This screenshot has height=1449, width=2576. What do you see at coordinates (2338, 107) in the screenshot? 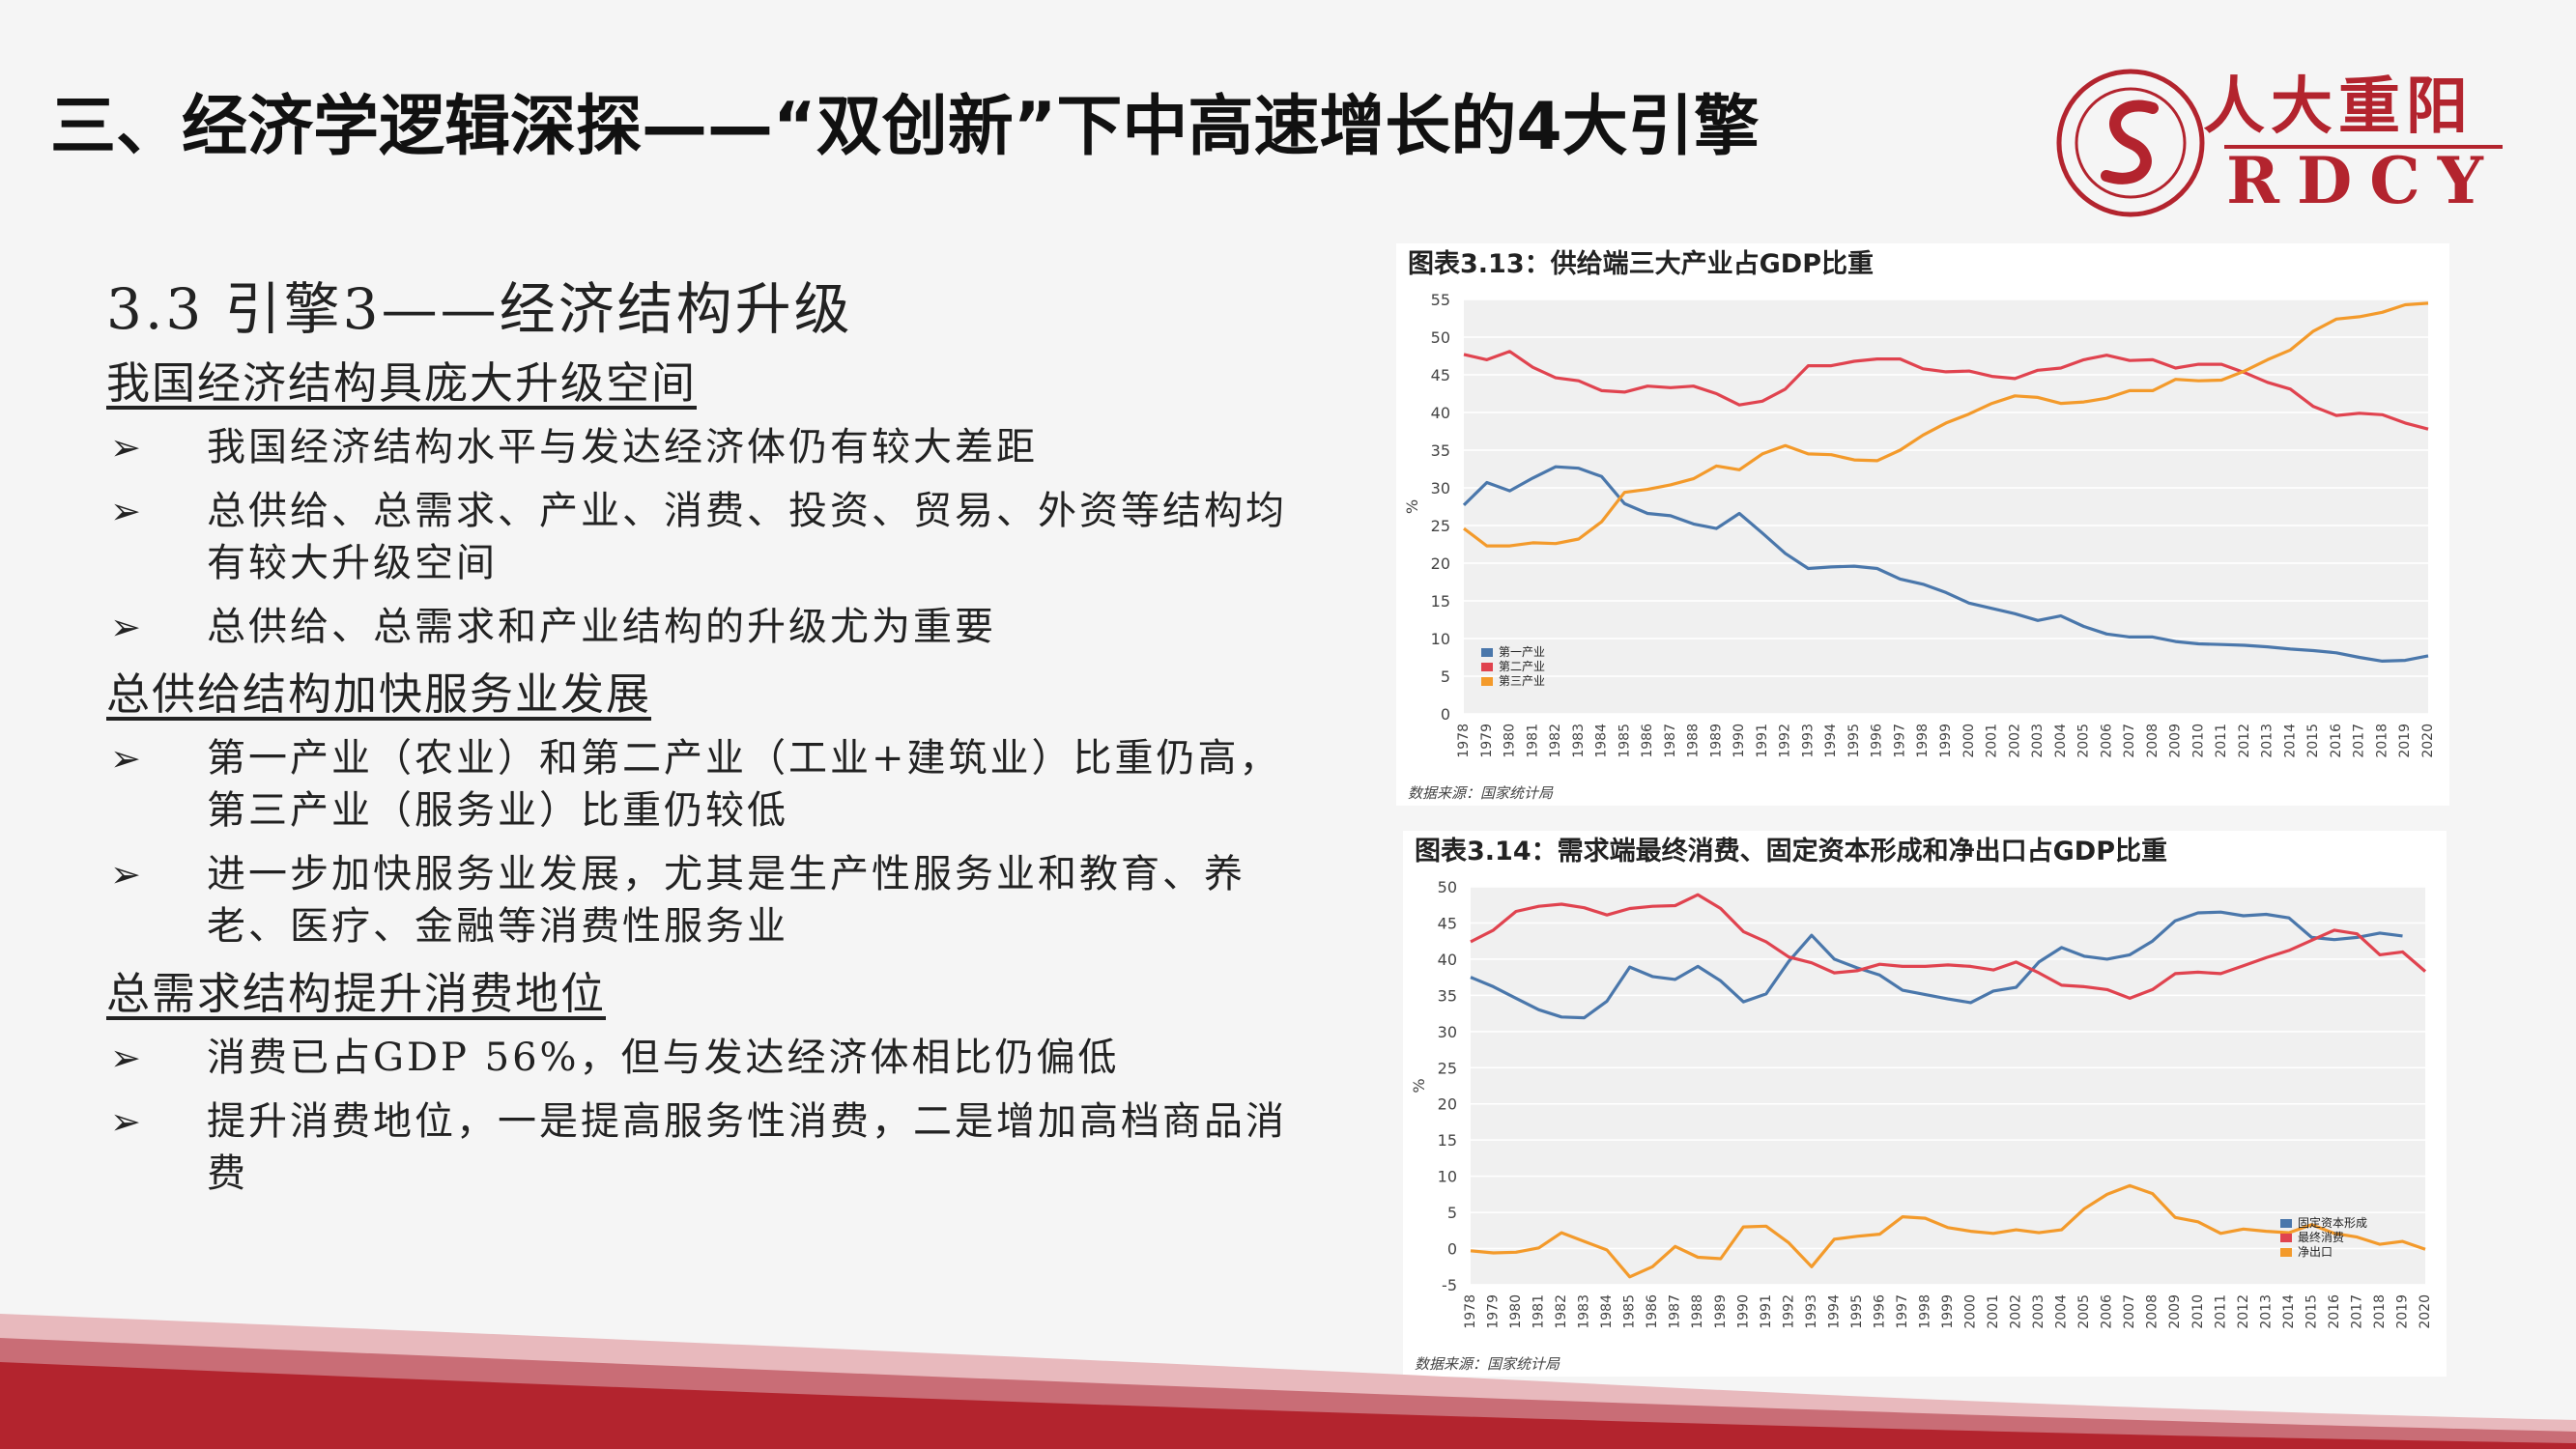
I see `svg-text: 人大重阳` at bounding box center [2338, 107].